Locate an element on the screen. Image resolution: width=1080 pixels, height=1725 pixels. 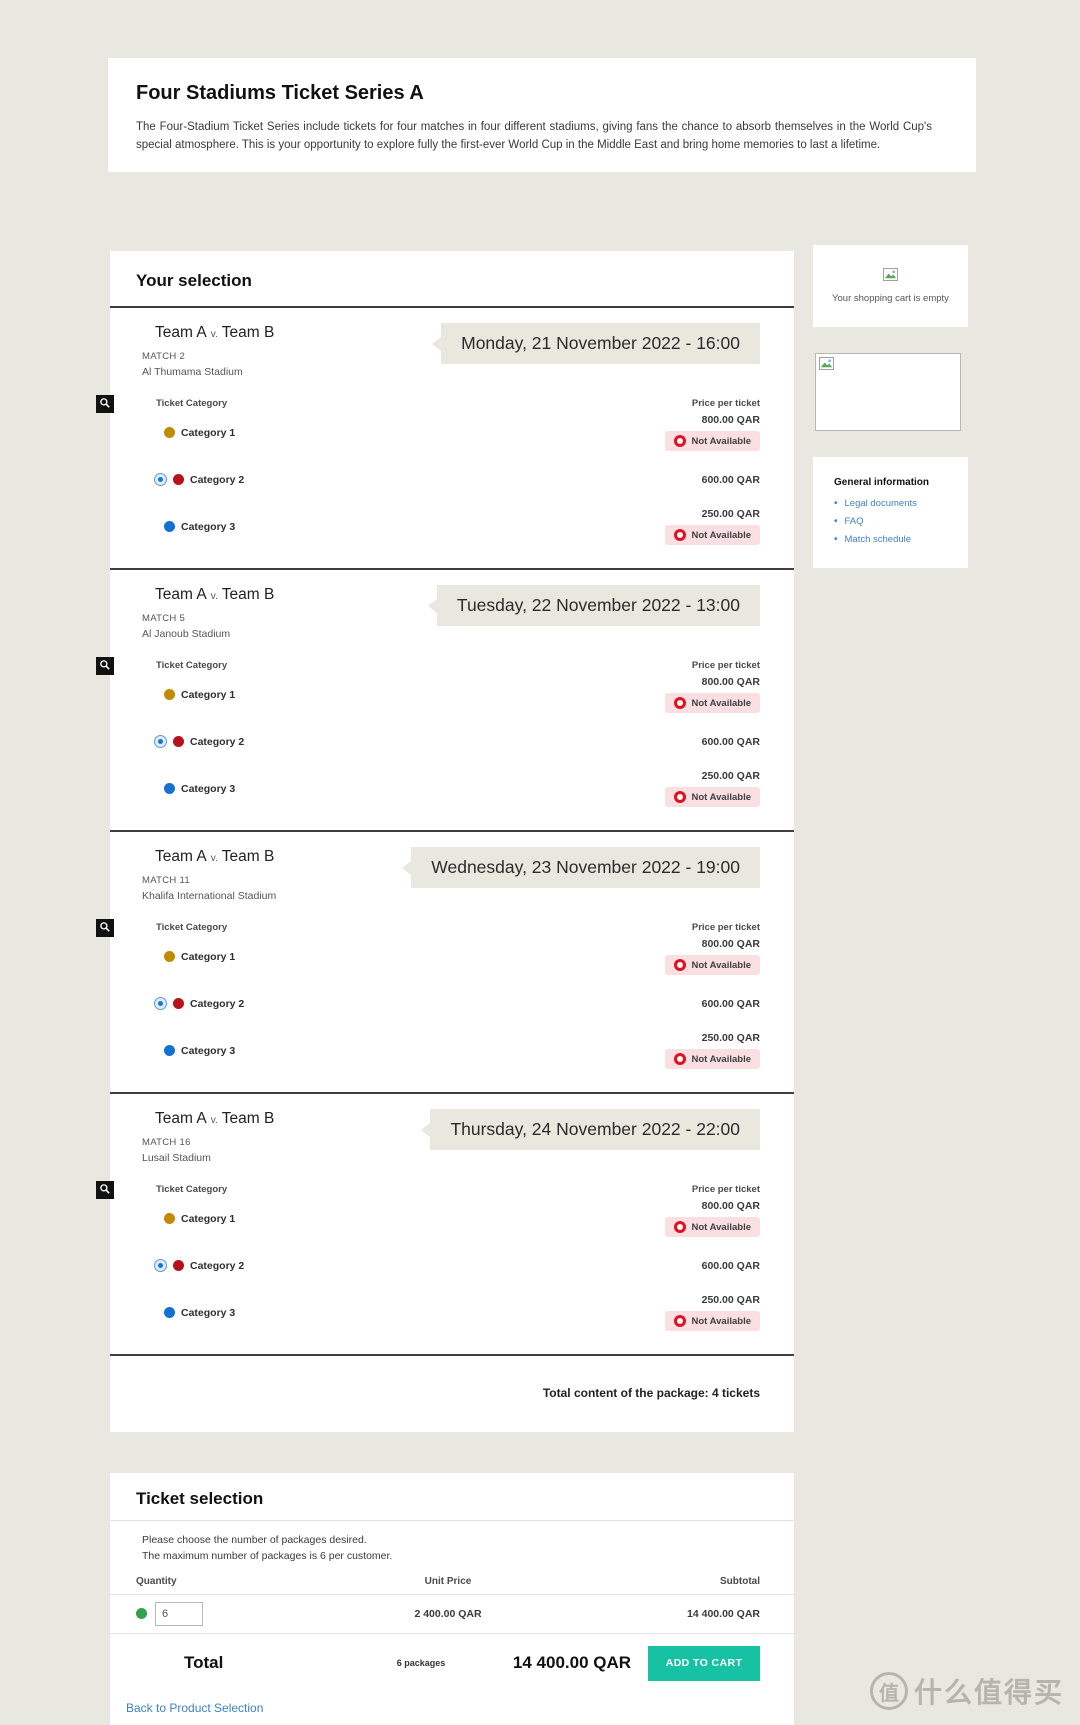
watermark-badge-icon: 值 is located at coordinates (888, 1691).